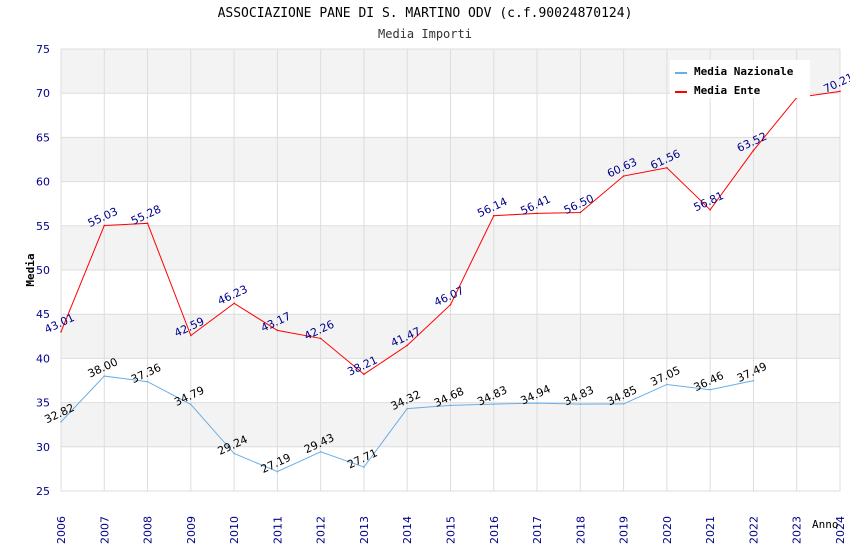  I want to click on x-tick-label: 2007, so click(104, 530).